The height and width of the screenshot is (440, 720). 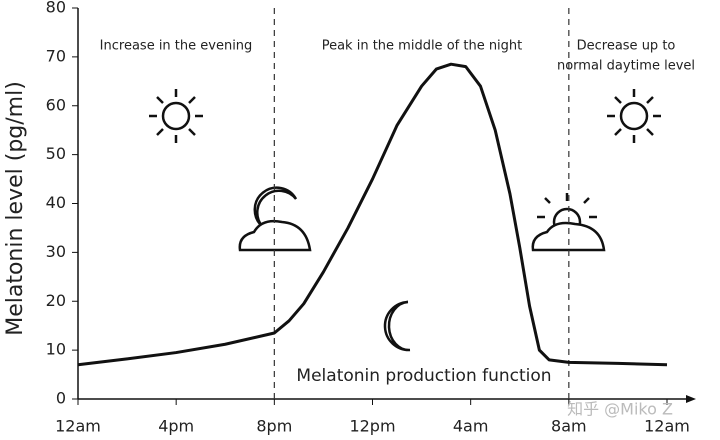 I want to click on x-tick-label: 12pm, so click(x=372, y=426).